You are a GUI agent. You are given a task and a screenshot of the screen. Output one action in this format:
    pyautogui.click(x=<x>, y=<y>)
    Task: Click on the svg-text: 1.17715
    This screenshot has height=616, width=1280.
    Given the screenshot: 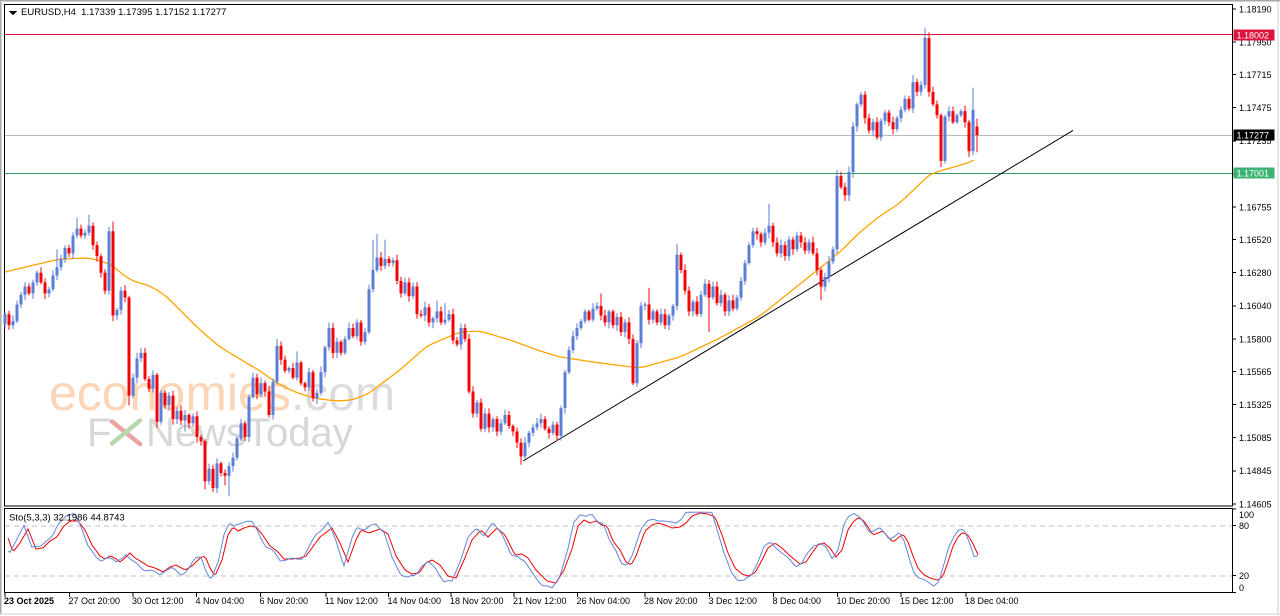 What is the action you would take?
    pyautogui.click(x=1255, y=75)
    